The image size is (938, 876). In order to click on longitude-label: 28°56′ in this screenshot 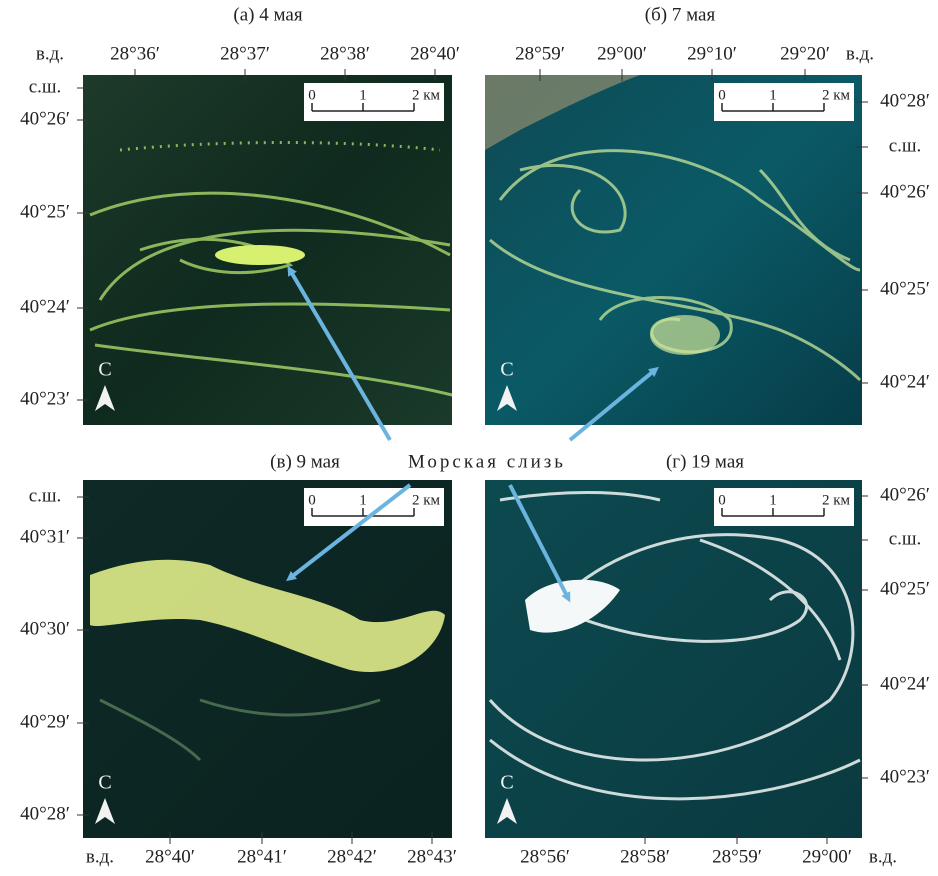, I will do `click(545, 856)`.